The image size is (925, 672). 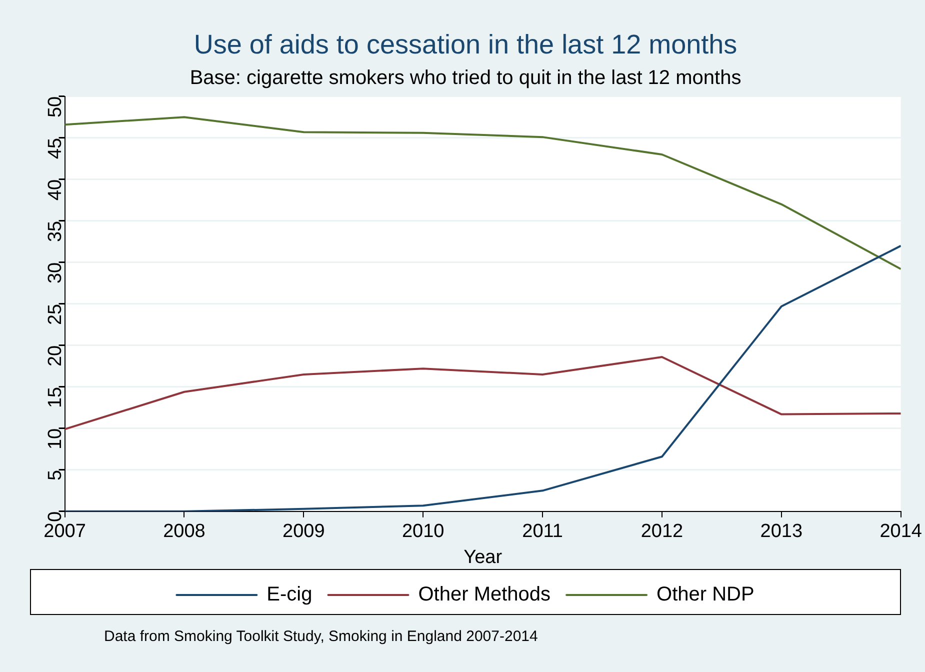 I want to click on y-tick-label: 5, so click(x=55, y=475).